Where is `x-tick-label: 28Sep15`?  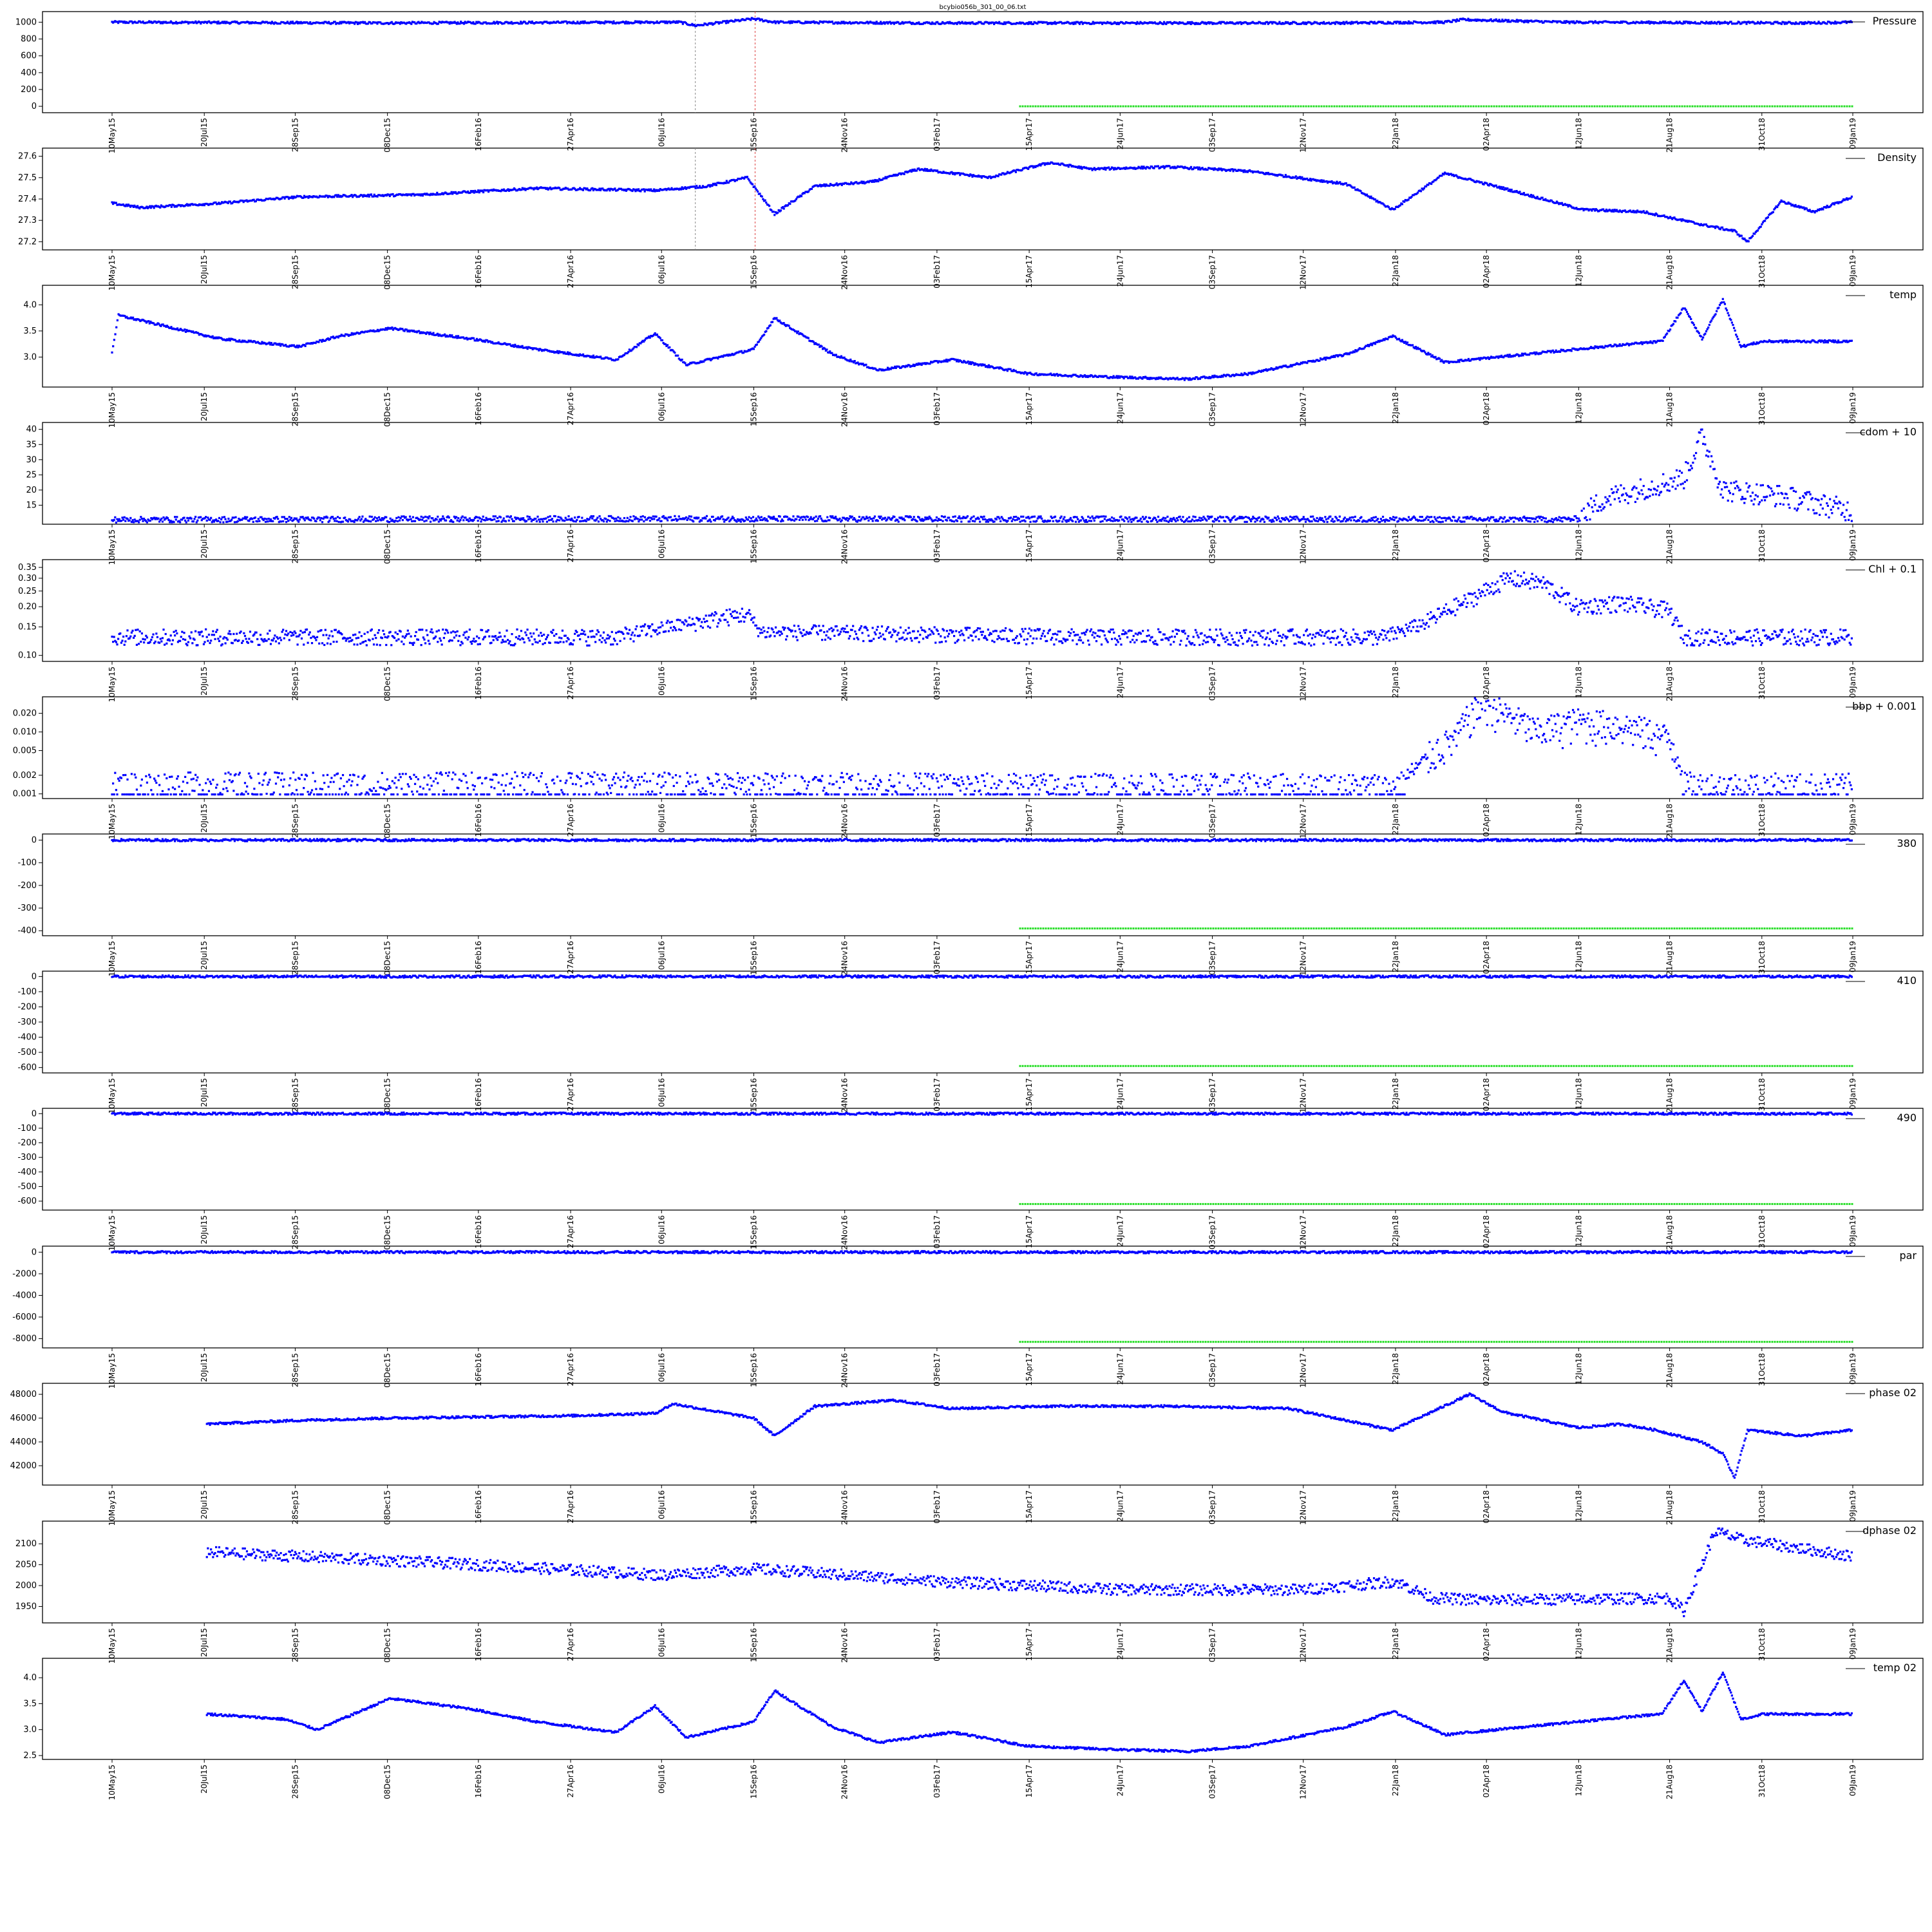
x-tick-label: 28Sep15 is located at coordinates (294, 272).